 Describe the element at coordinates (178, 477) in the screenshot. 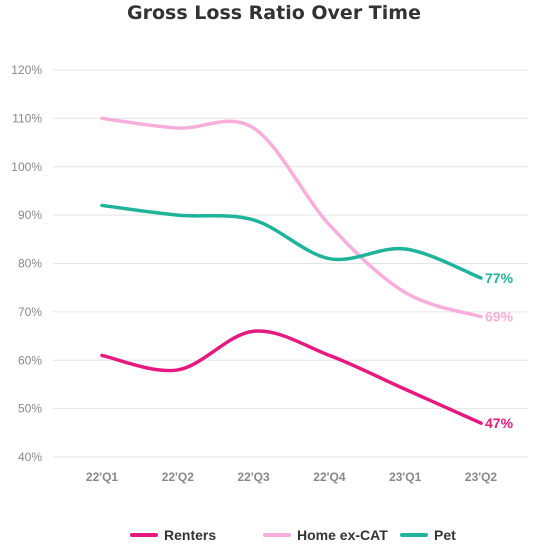

I see `x-tick-label: 22'Q2` at that location.